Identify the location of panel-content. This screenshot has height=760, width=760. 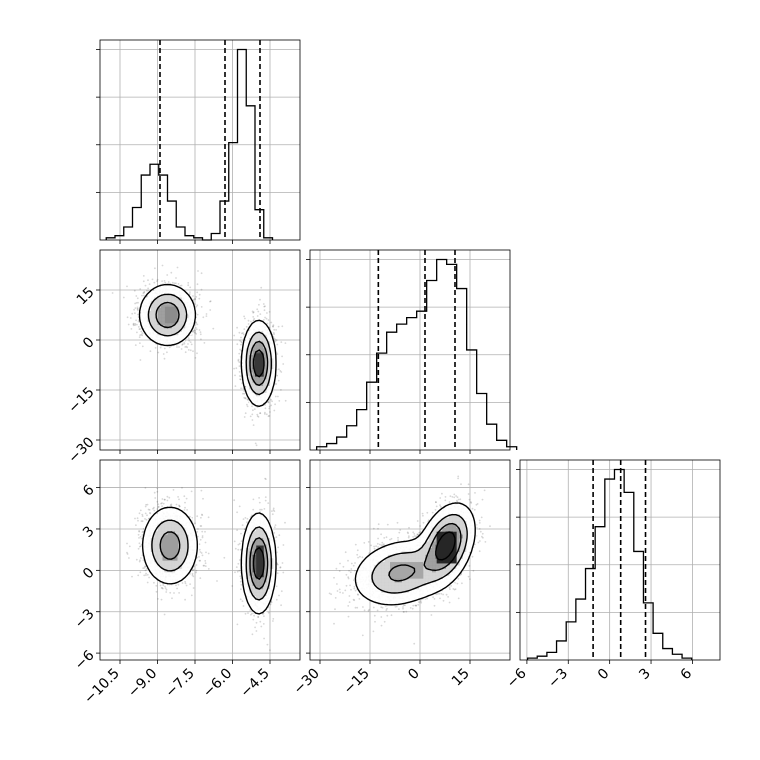
(200, 560).